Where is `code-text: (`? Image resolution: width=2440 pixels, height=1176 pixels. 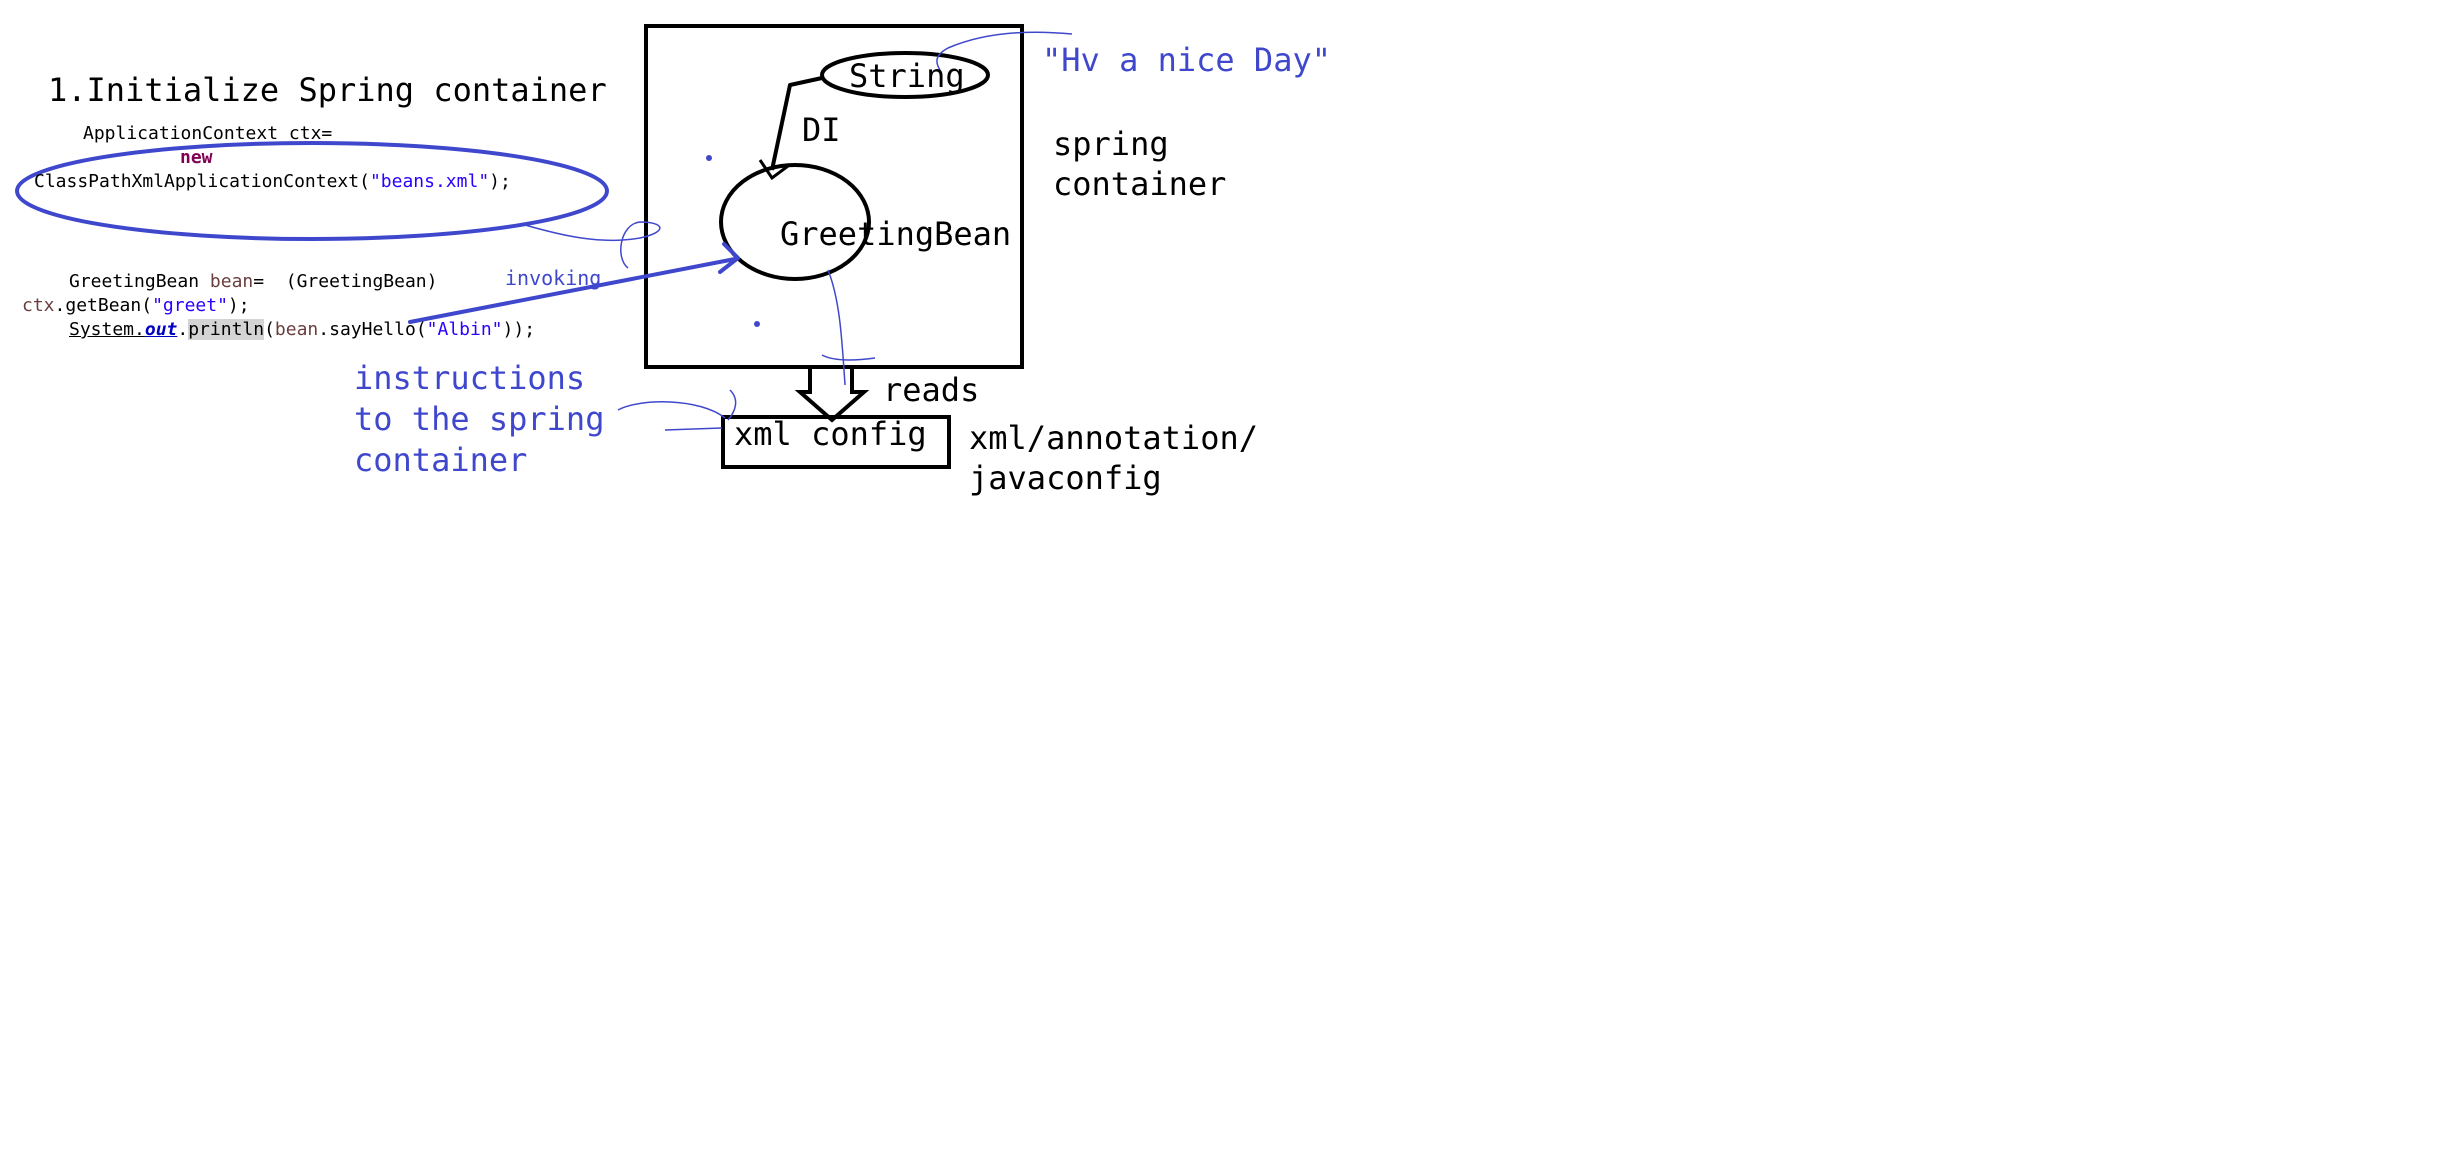
code-text: ( is located at coordinates (269, 329).